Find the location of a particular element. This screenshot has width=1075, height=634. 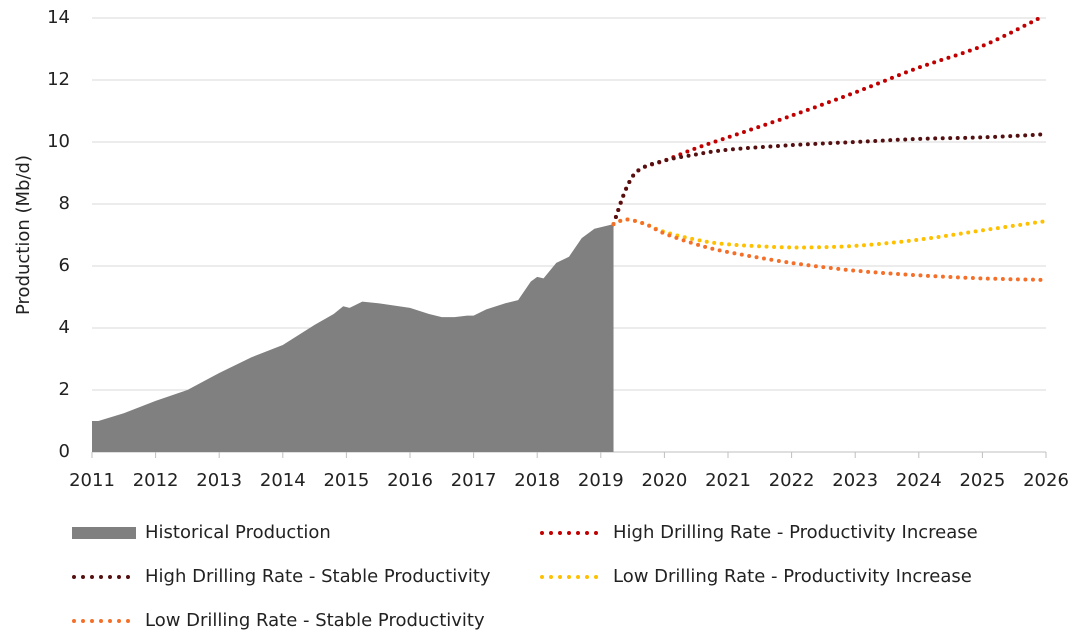

x-tick-label: 2012 is located at coordinates (156, 480).